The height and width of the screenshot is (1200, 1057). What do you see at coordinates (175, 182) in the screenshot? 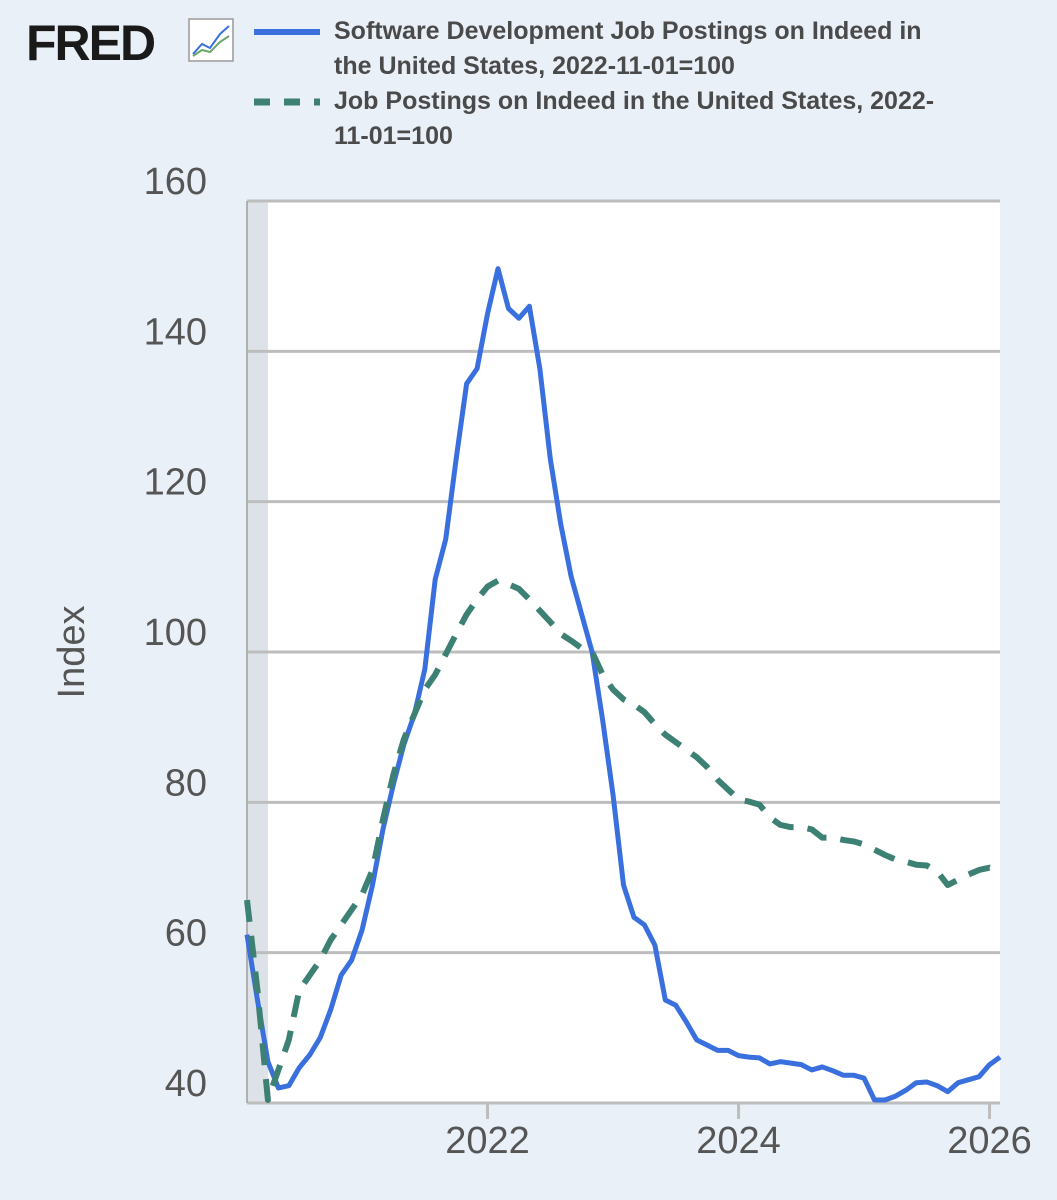
I see `y-tick-label: 160` at bounding box center [175, 182].